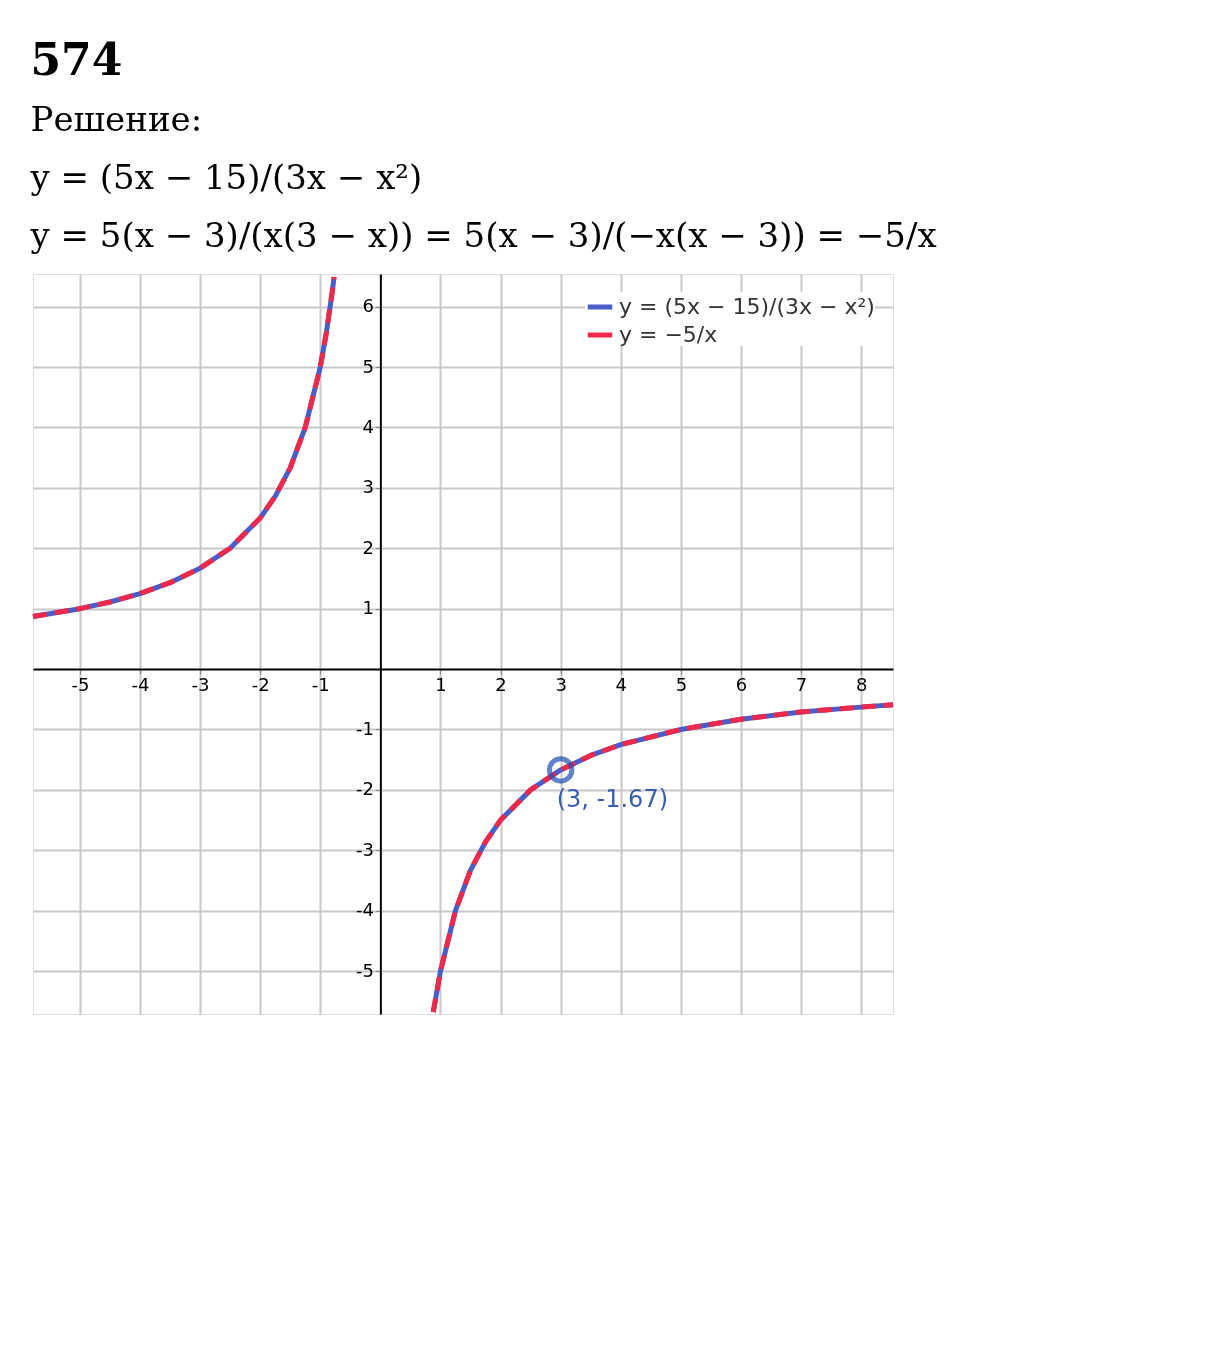  I want to click on text: y = 5(x − 3)/(x(3 − x)) = 5(x − 3)/(−x(x − 3)) = −5/x, so click(483, 235).